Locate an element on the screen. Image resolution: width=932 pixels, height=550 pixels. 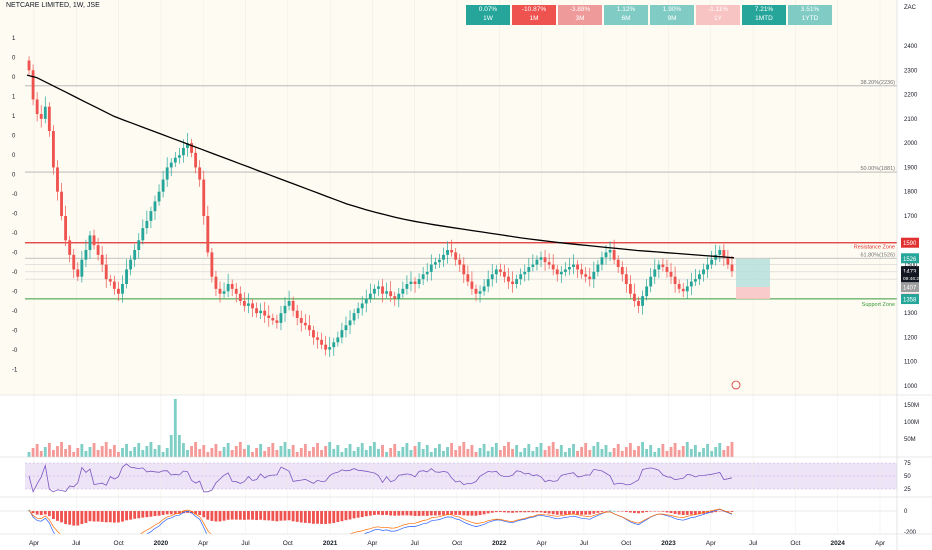
performance-box: -10.87% 1M is located at coordinates (534, 15).